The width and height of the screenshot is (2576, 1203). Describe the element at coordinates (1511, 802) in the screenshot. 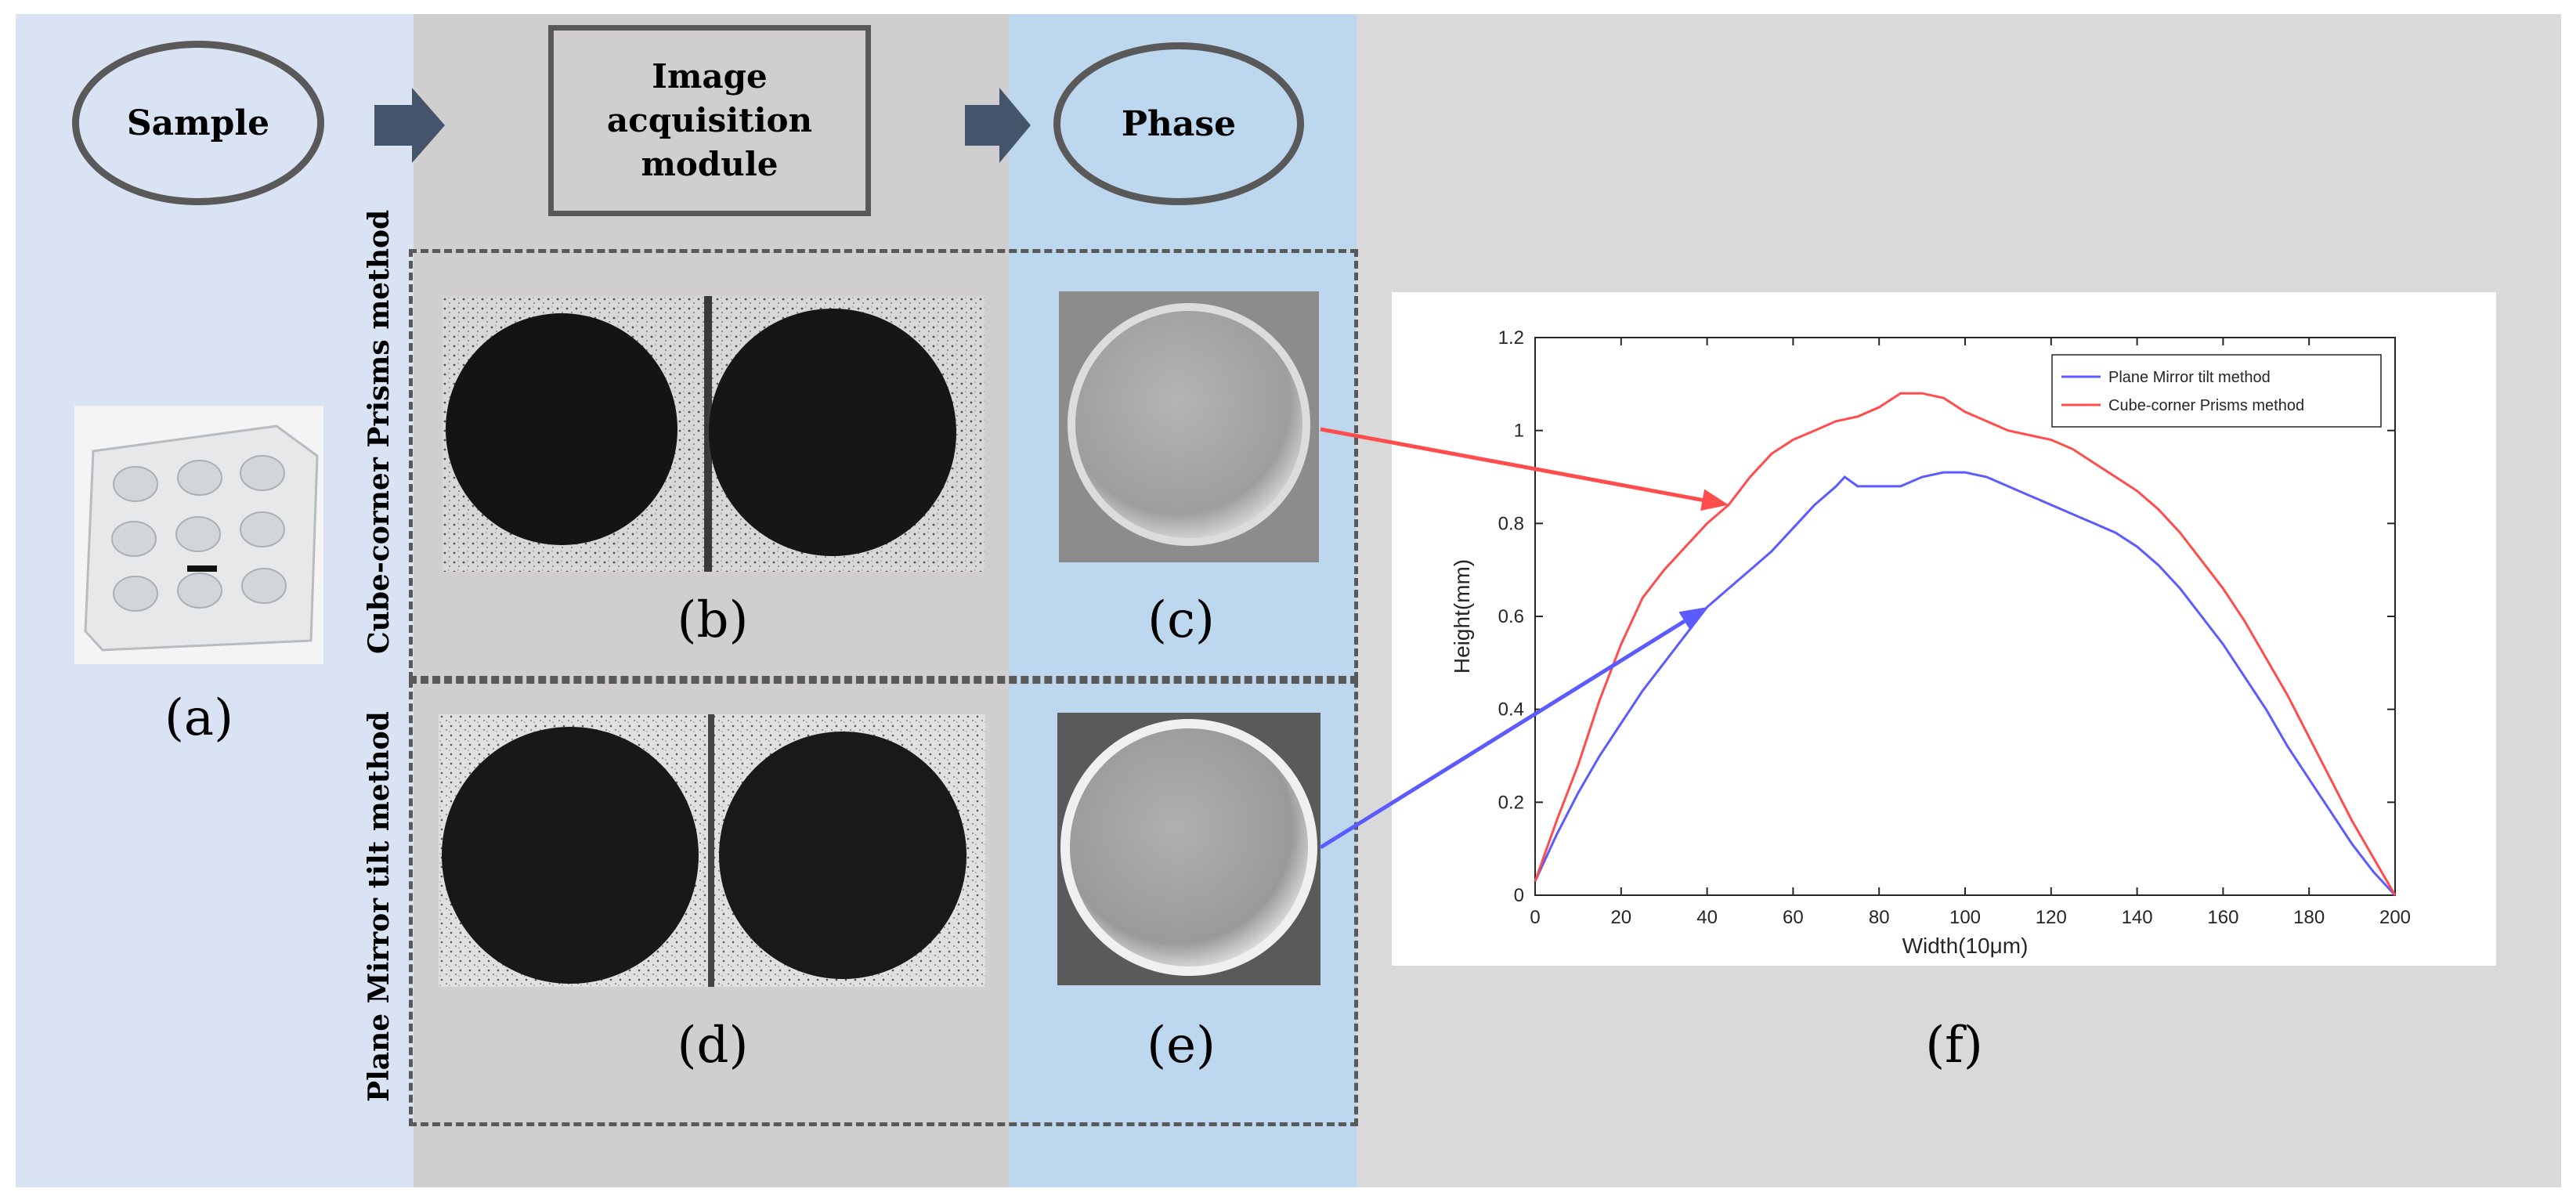

I see `y-tick-label: 0.2` at that location.